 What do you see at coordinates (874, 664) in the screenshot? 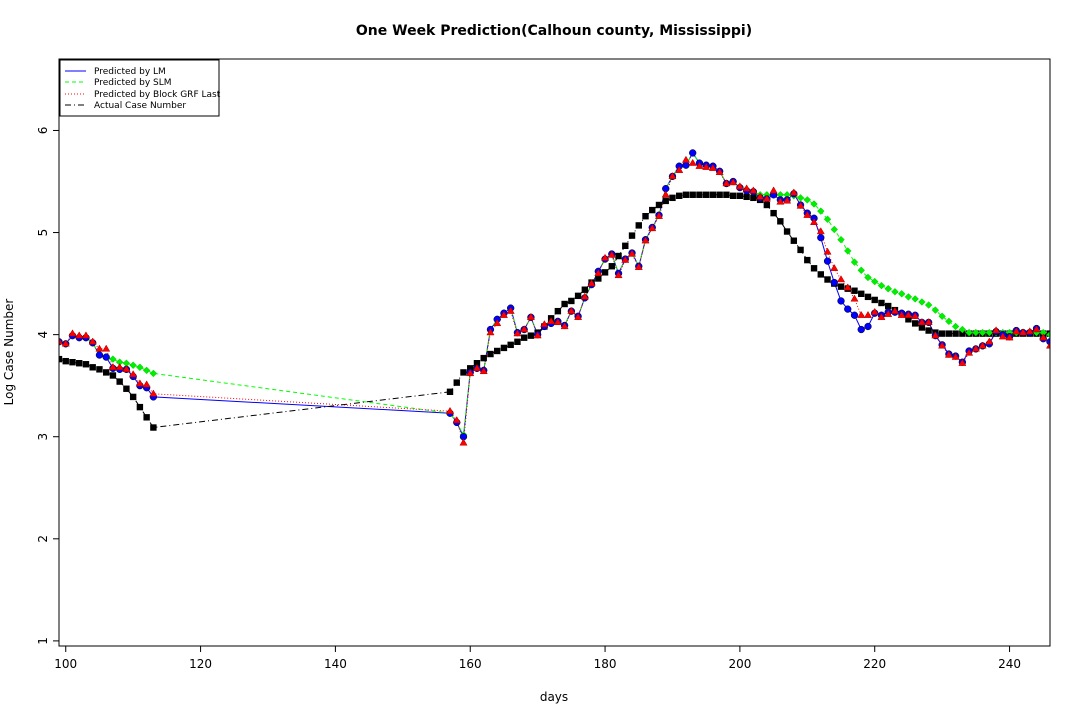
I see `x-tick-label: 220` at bounding box center [874, 664].